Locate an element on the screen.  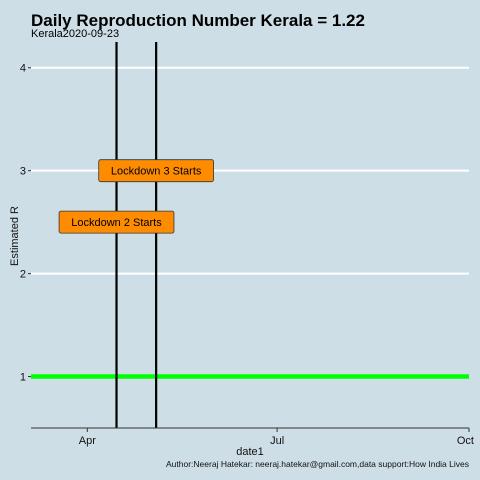
annotation-layer: Lockdown 3 Starts Lockdown 2 Starts is located at coordinates (136, 196).